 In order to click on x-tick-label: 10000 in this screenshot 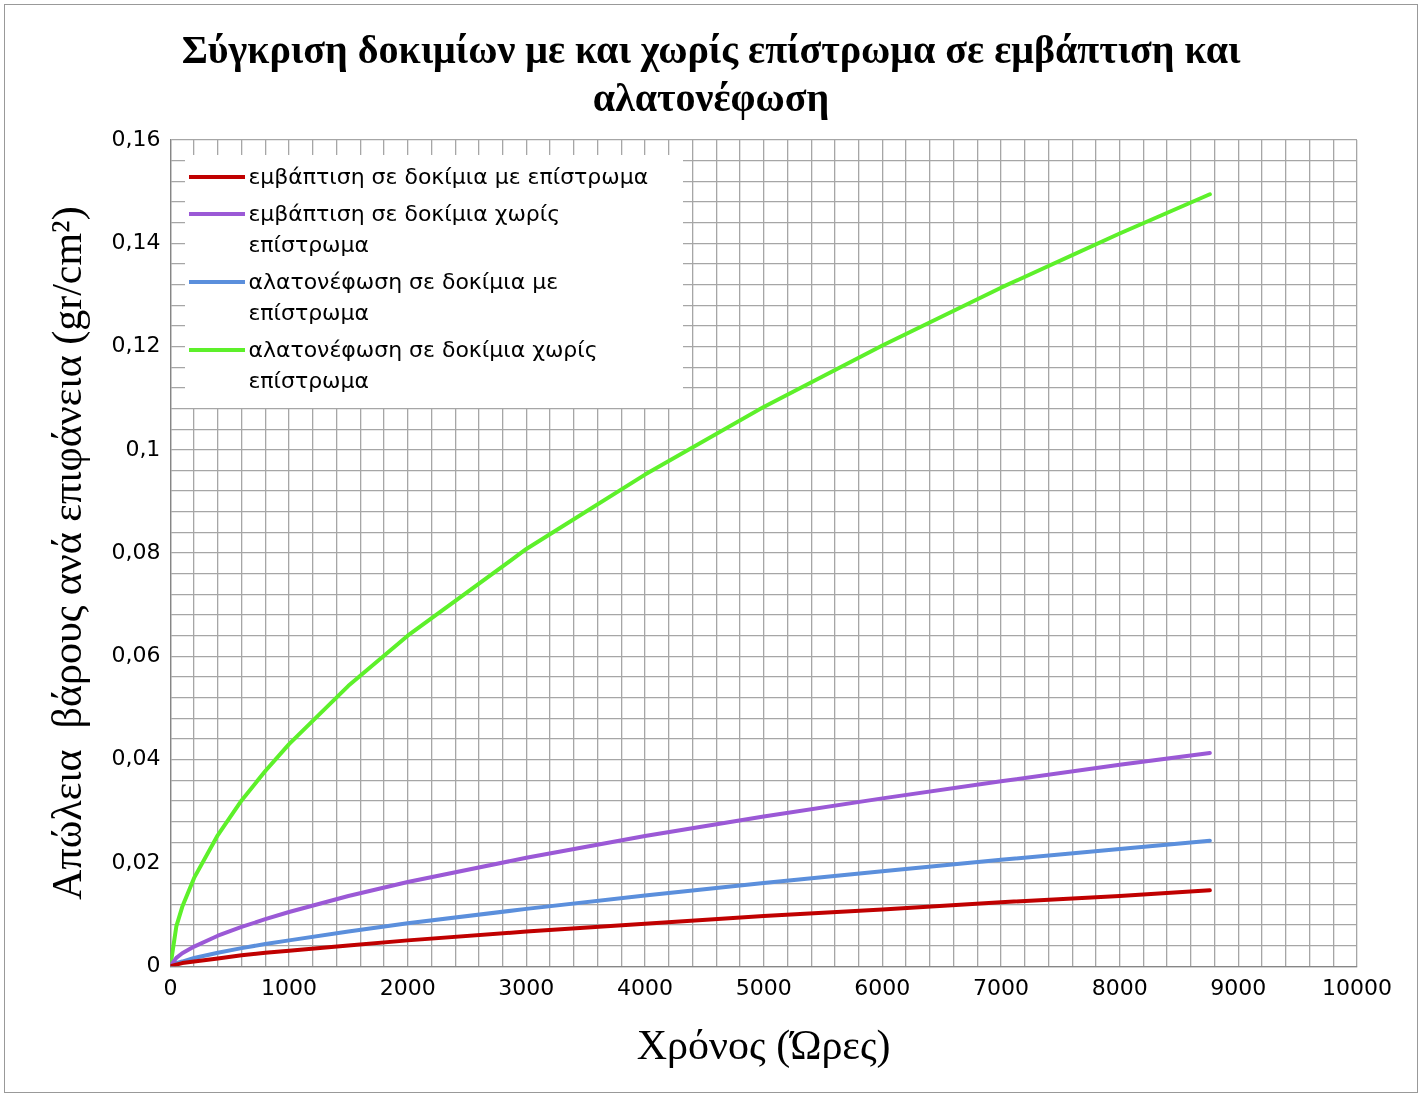, I will do `click(1357, 988)`.